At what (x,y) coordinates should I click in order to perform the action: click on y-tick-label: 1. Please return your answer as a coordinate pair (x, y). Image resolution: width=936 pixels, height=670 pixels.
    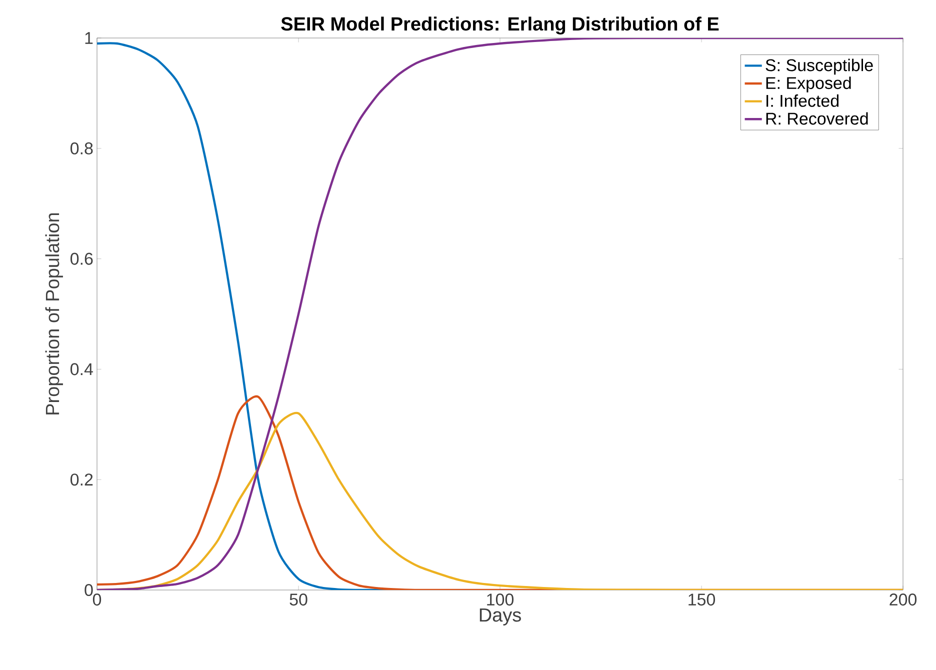
    Looking at the image, I should click on (89, 38).